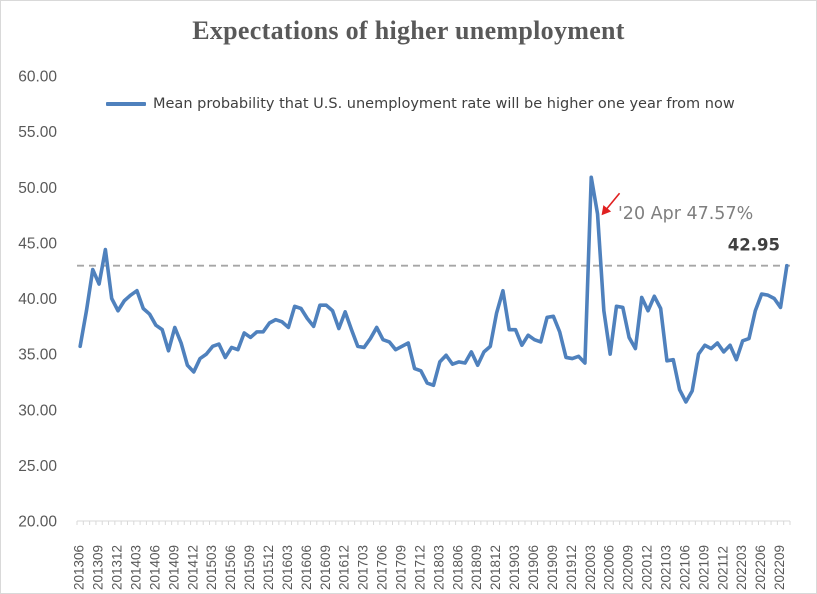 This screenshot has height=594, width=817. I want to click on x-tick-label: 201506, so click(230, 567).